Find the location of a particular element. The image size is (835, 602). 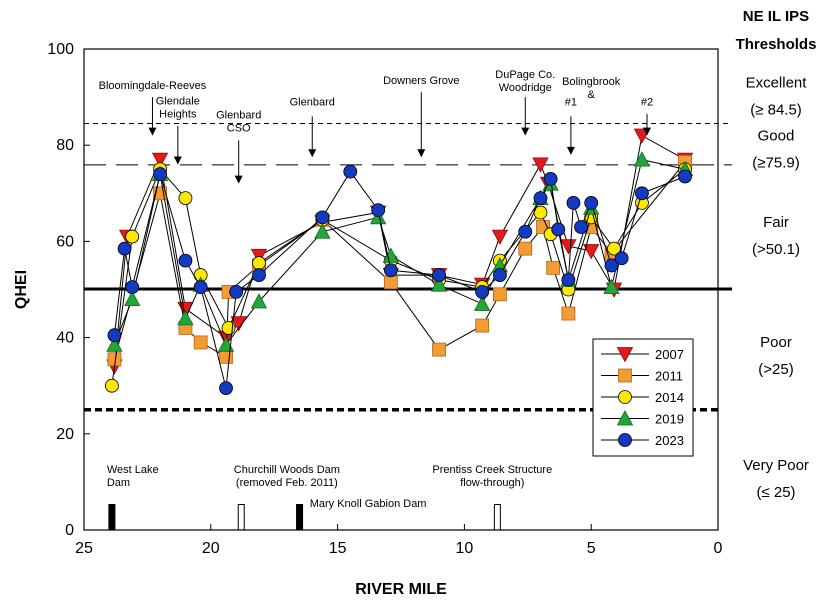

annotation-label: #1 is located at coordinates (571, 102).